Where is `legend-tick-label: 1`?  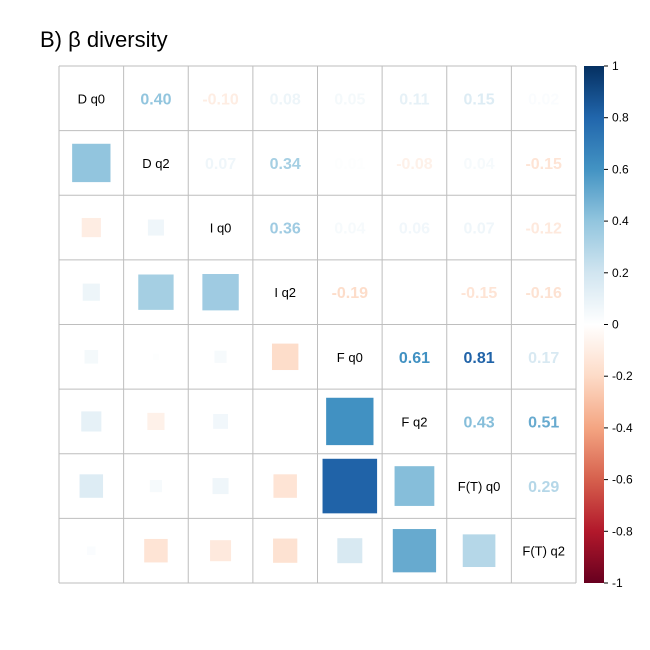 legend-tick-label: 1 is located at coordinates (615, 66).